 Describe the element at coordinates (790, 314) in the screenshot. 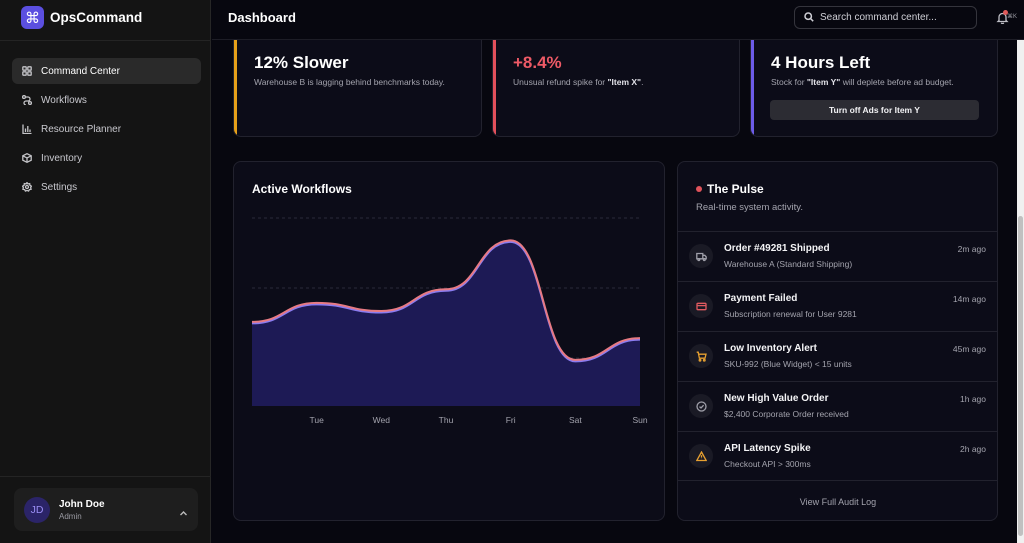

I see `activity-detail: Subscription renewal for User 9281` at that location.